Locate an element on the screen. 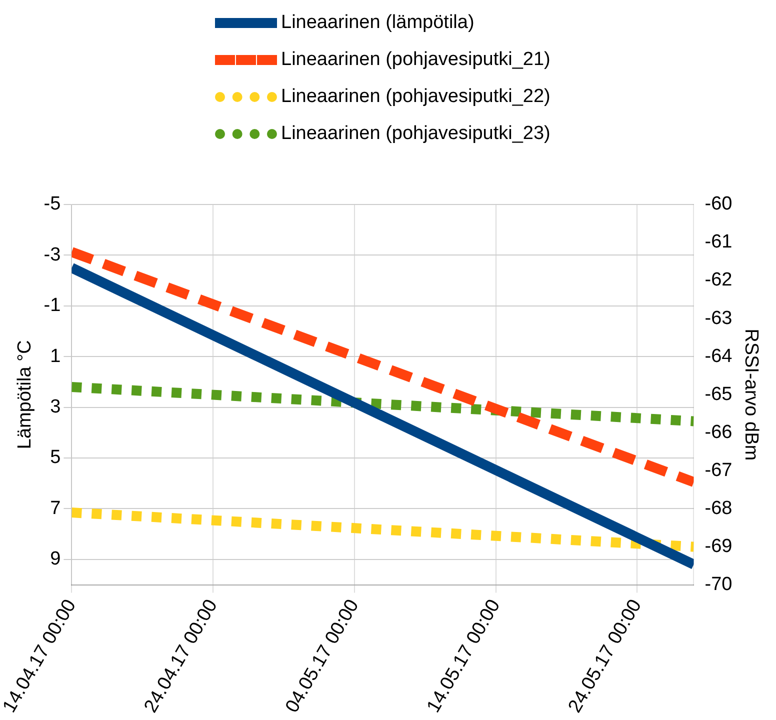 Image resolution: width=776 pixels, height=720 pixels. y-tick-label: -5 is located at coordinates (52, 204).